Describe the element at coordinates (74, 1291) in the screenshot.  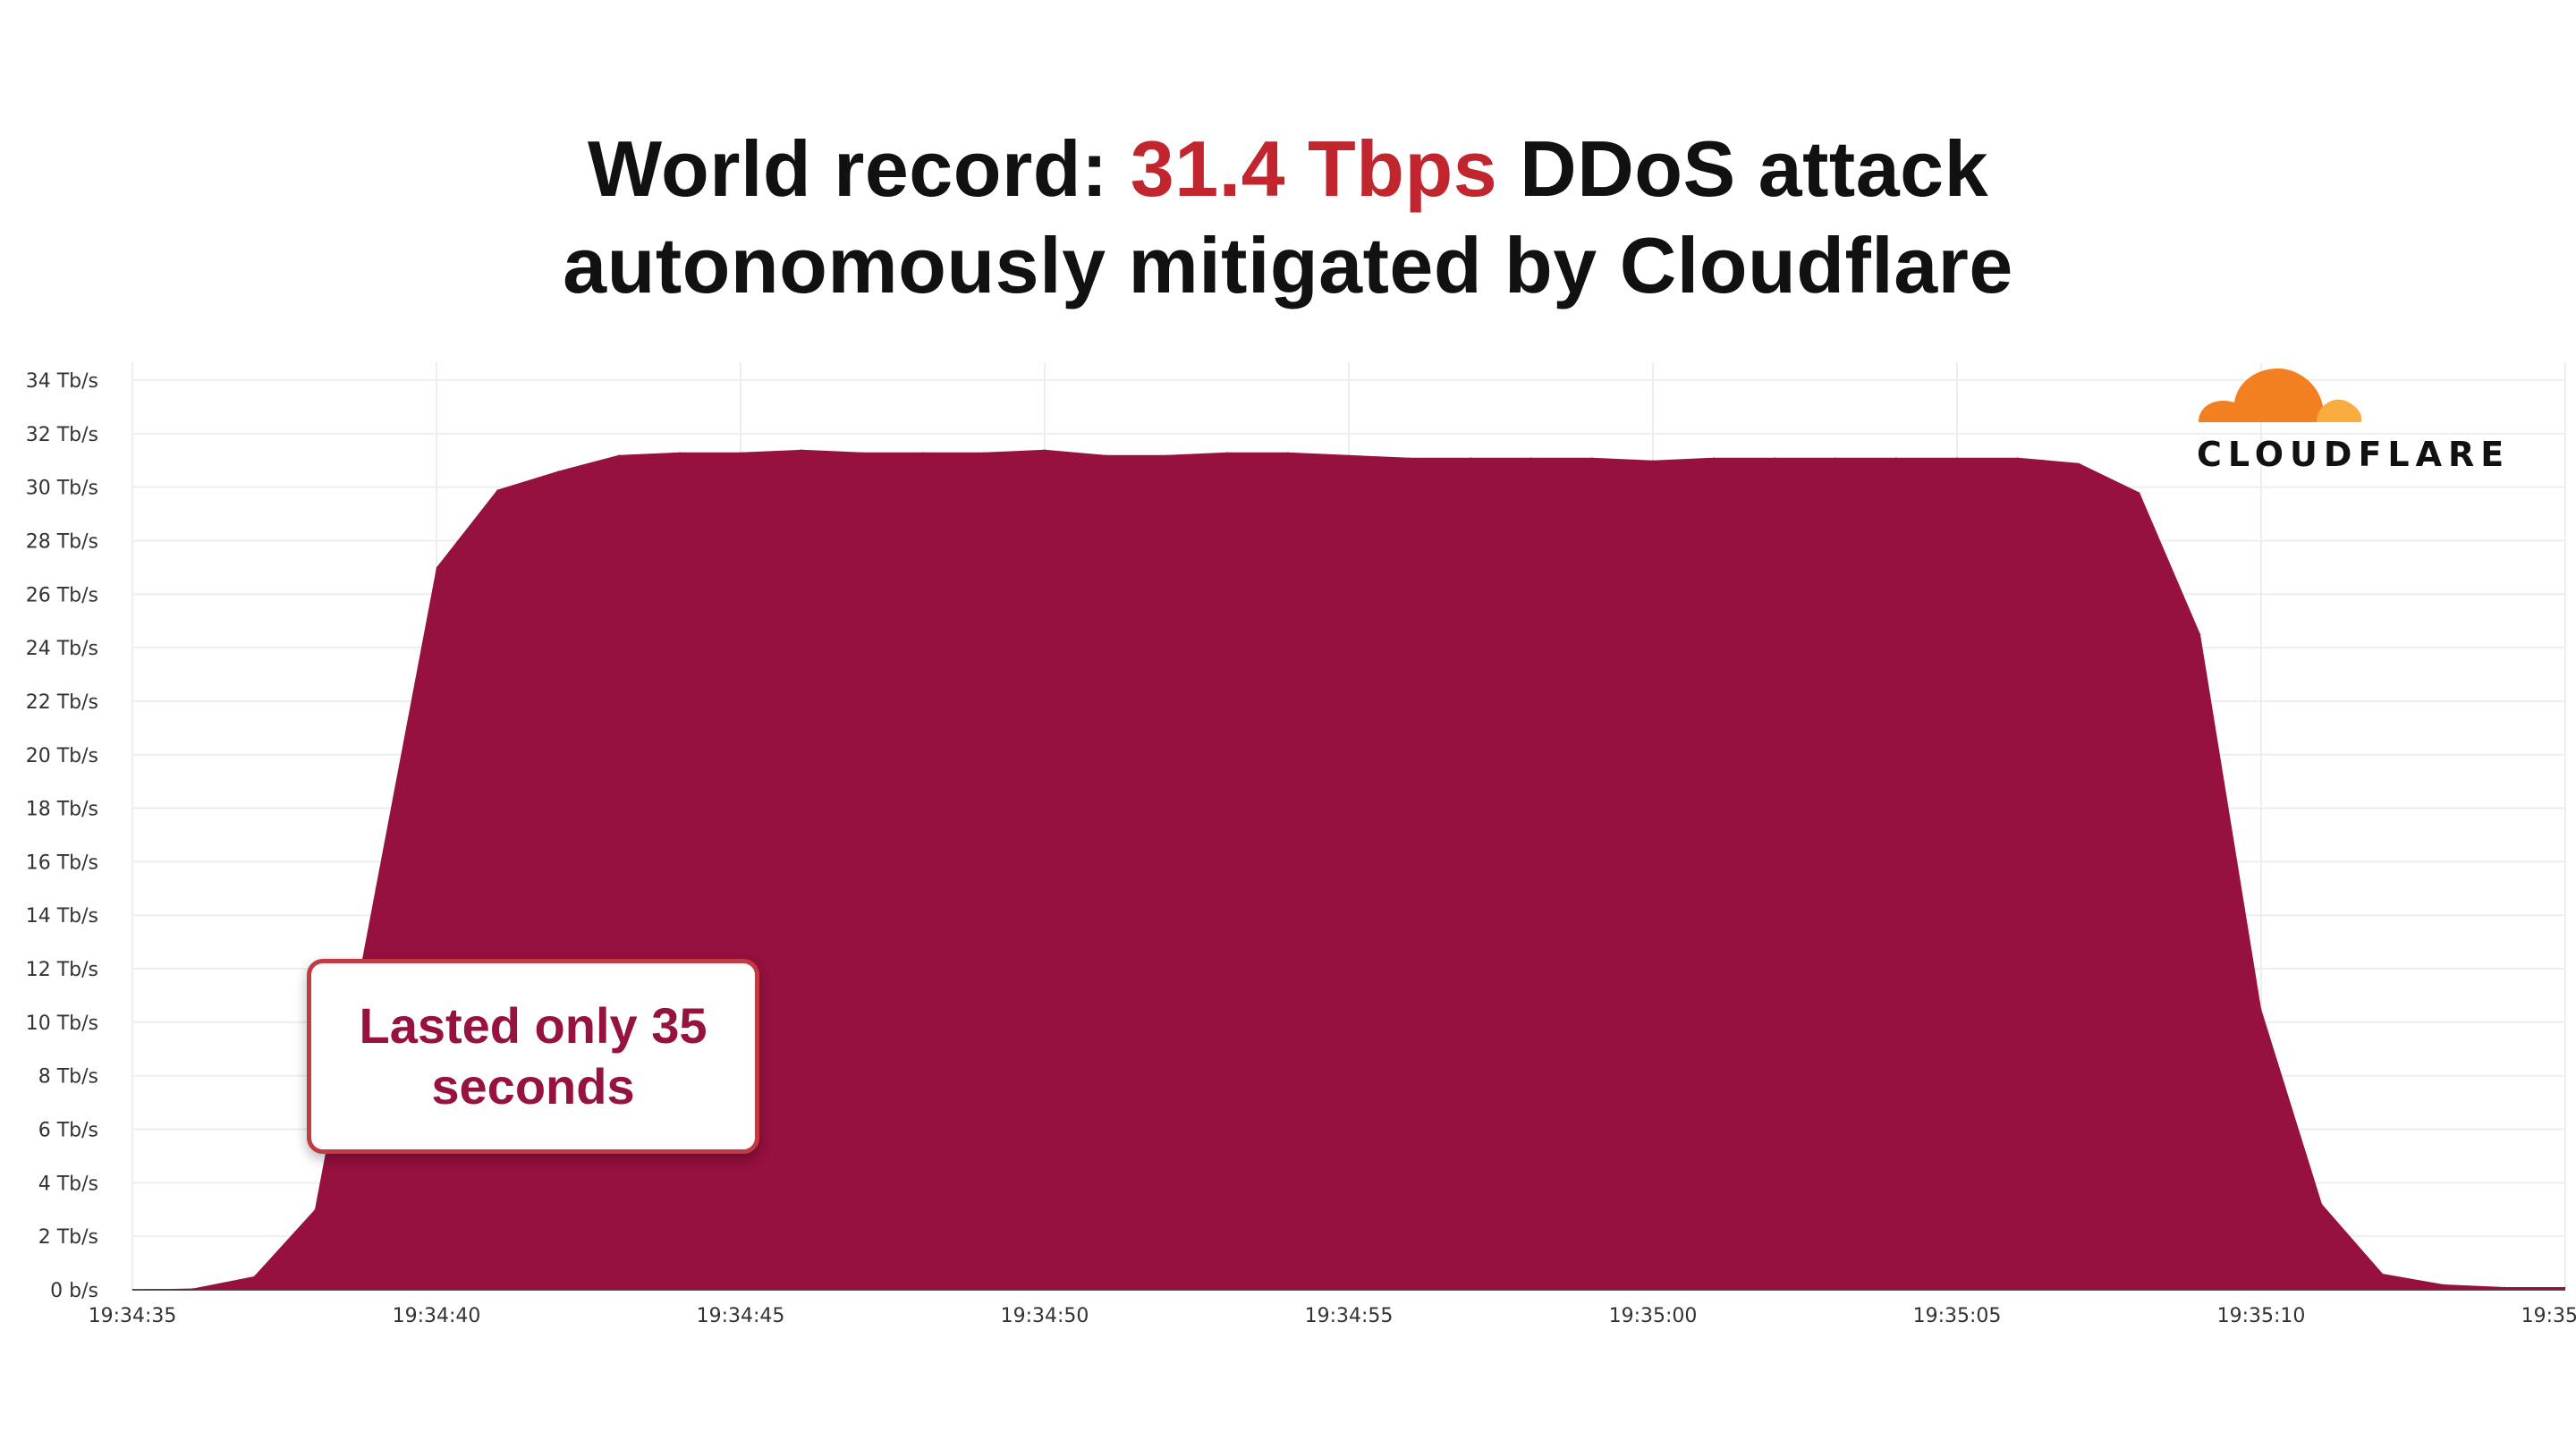
I see `y-tick-label: 0 b/s` at that location.